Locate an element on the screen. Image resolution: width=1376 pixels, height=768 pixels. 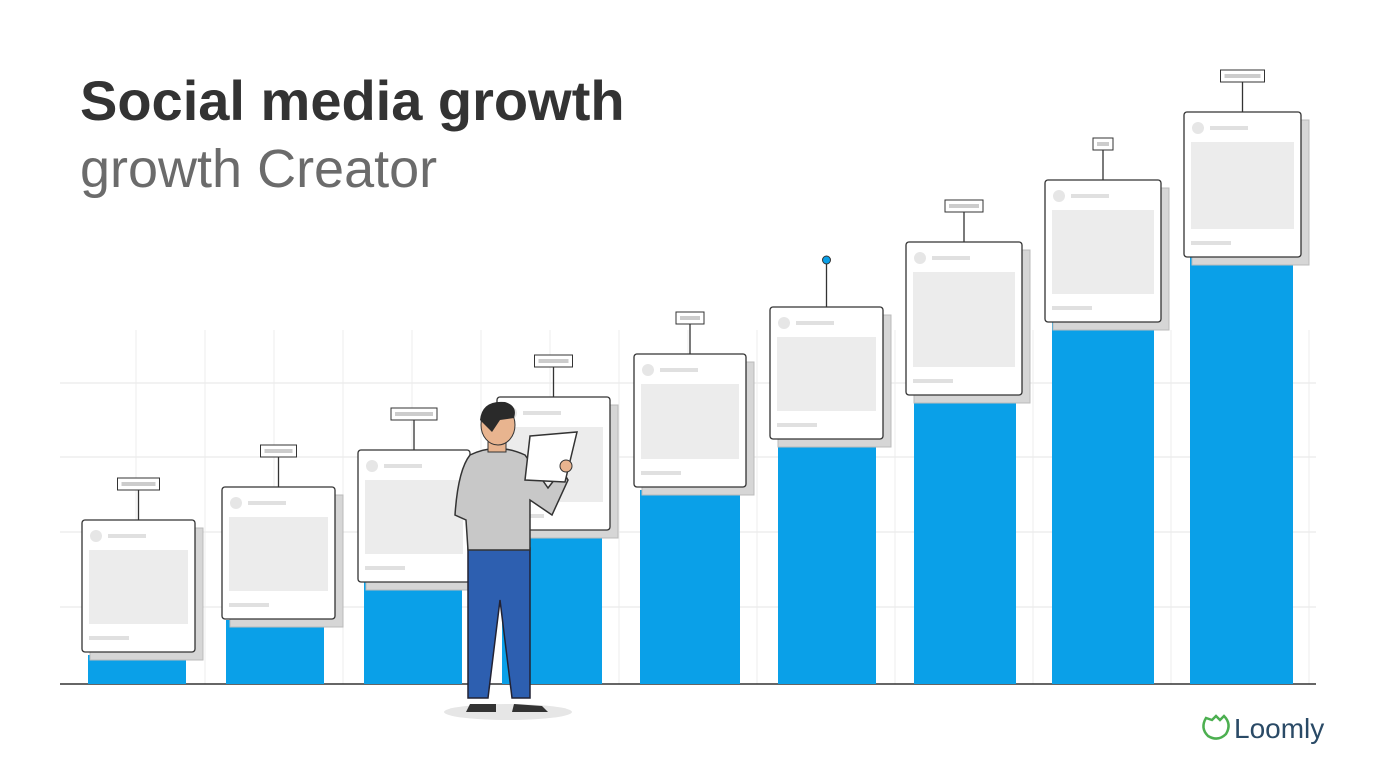
subtitle: growth Creator is located at coordinates (258, 169).